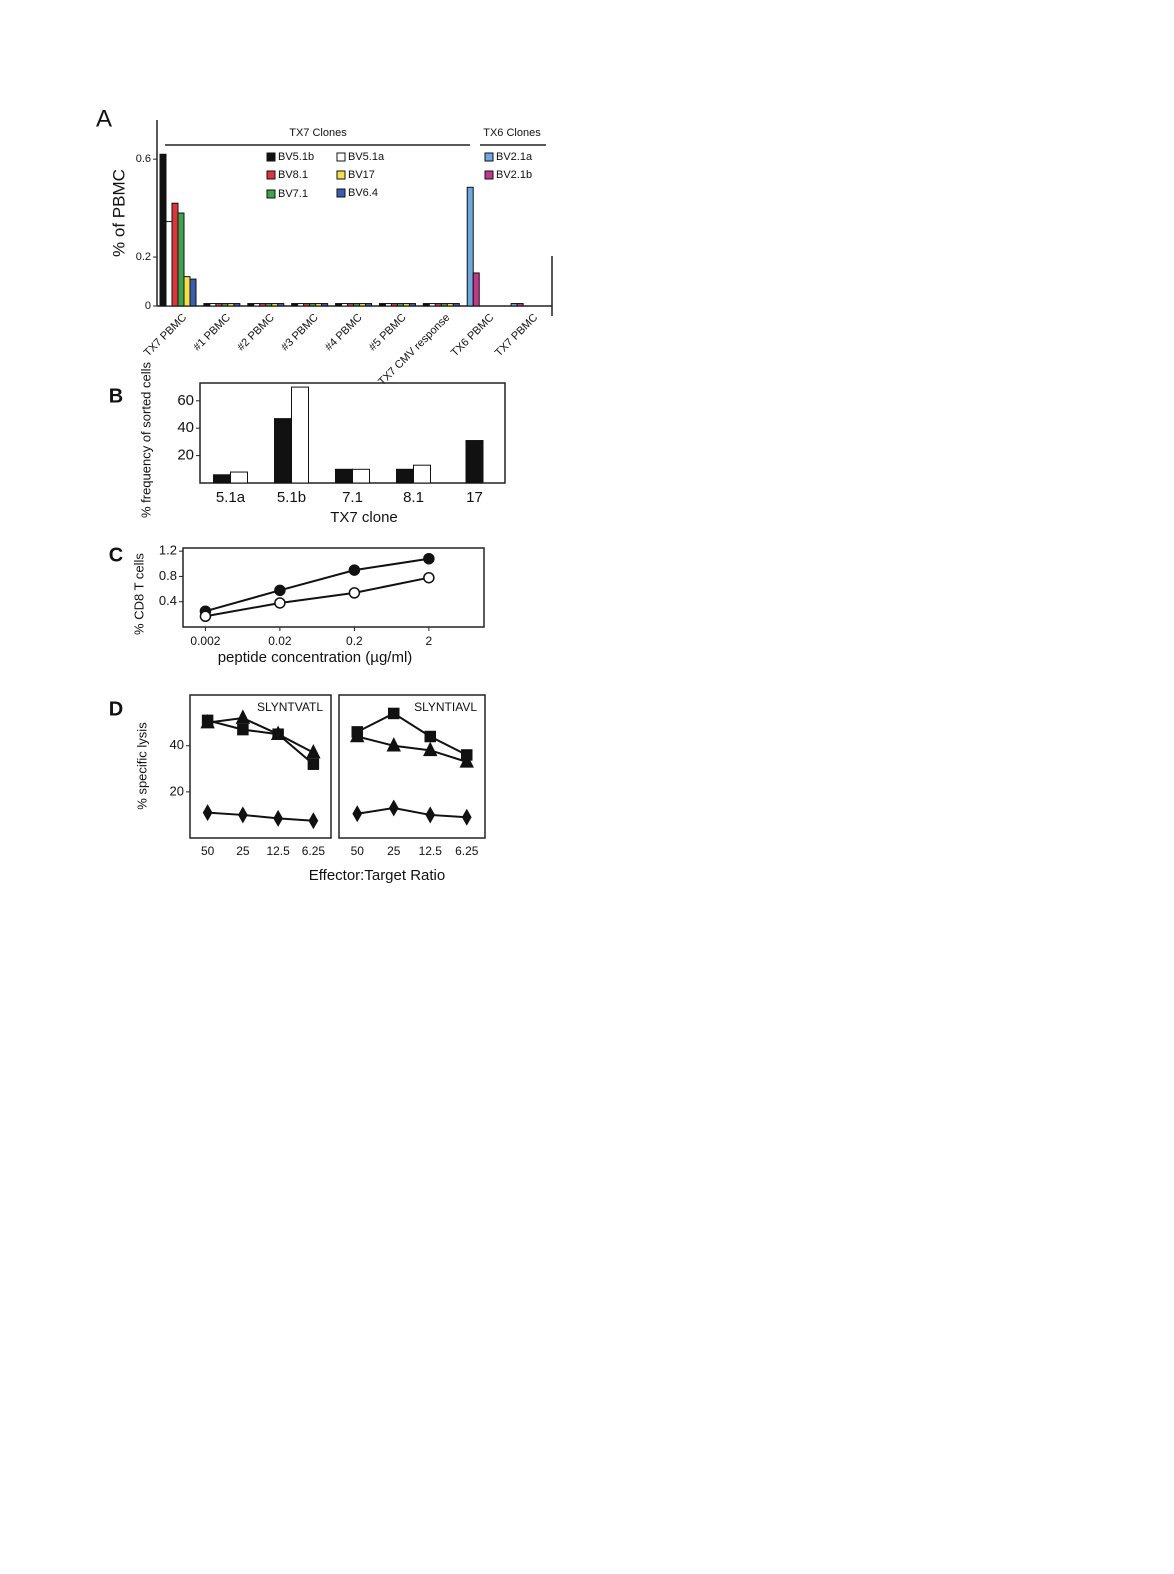 Image resolution: width=1174 pixels, height=1574 pixels. I want to click on legend-label: BV5.1b, so click(296, 157).